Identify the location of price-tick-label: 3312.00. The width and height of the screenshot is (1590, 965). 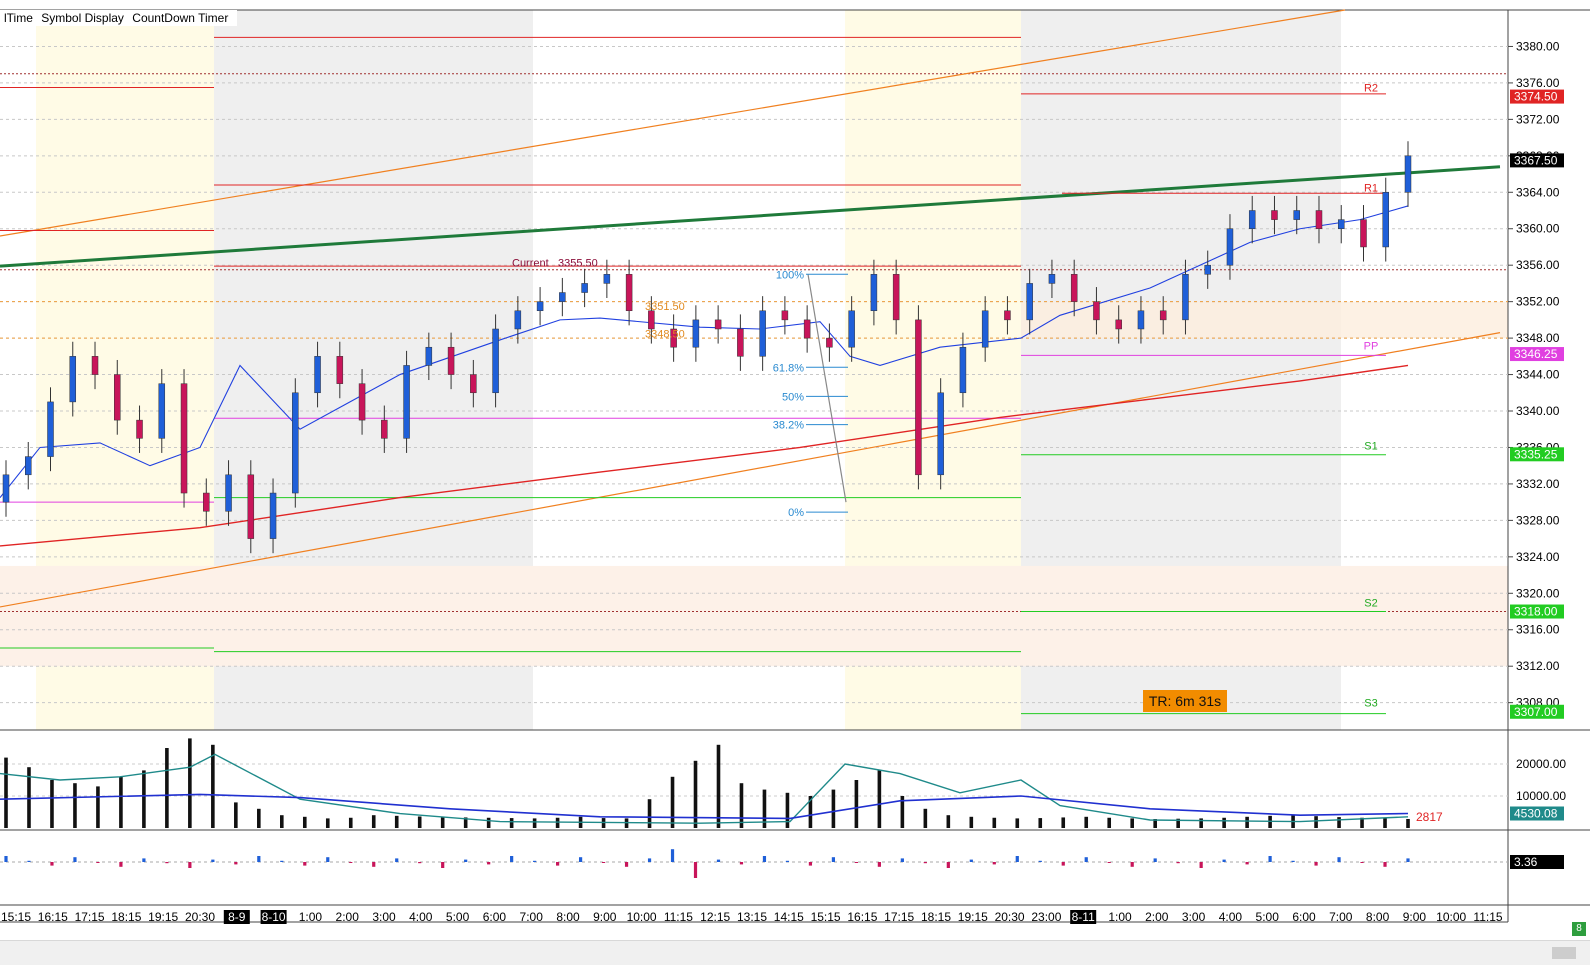
(1538, 666).